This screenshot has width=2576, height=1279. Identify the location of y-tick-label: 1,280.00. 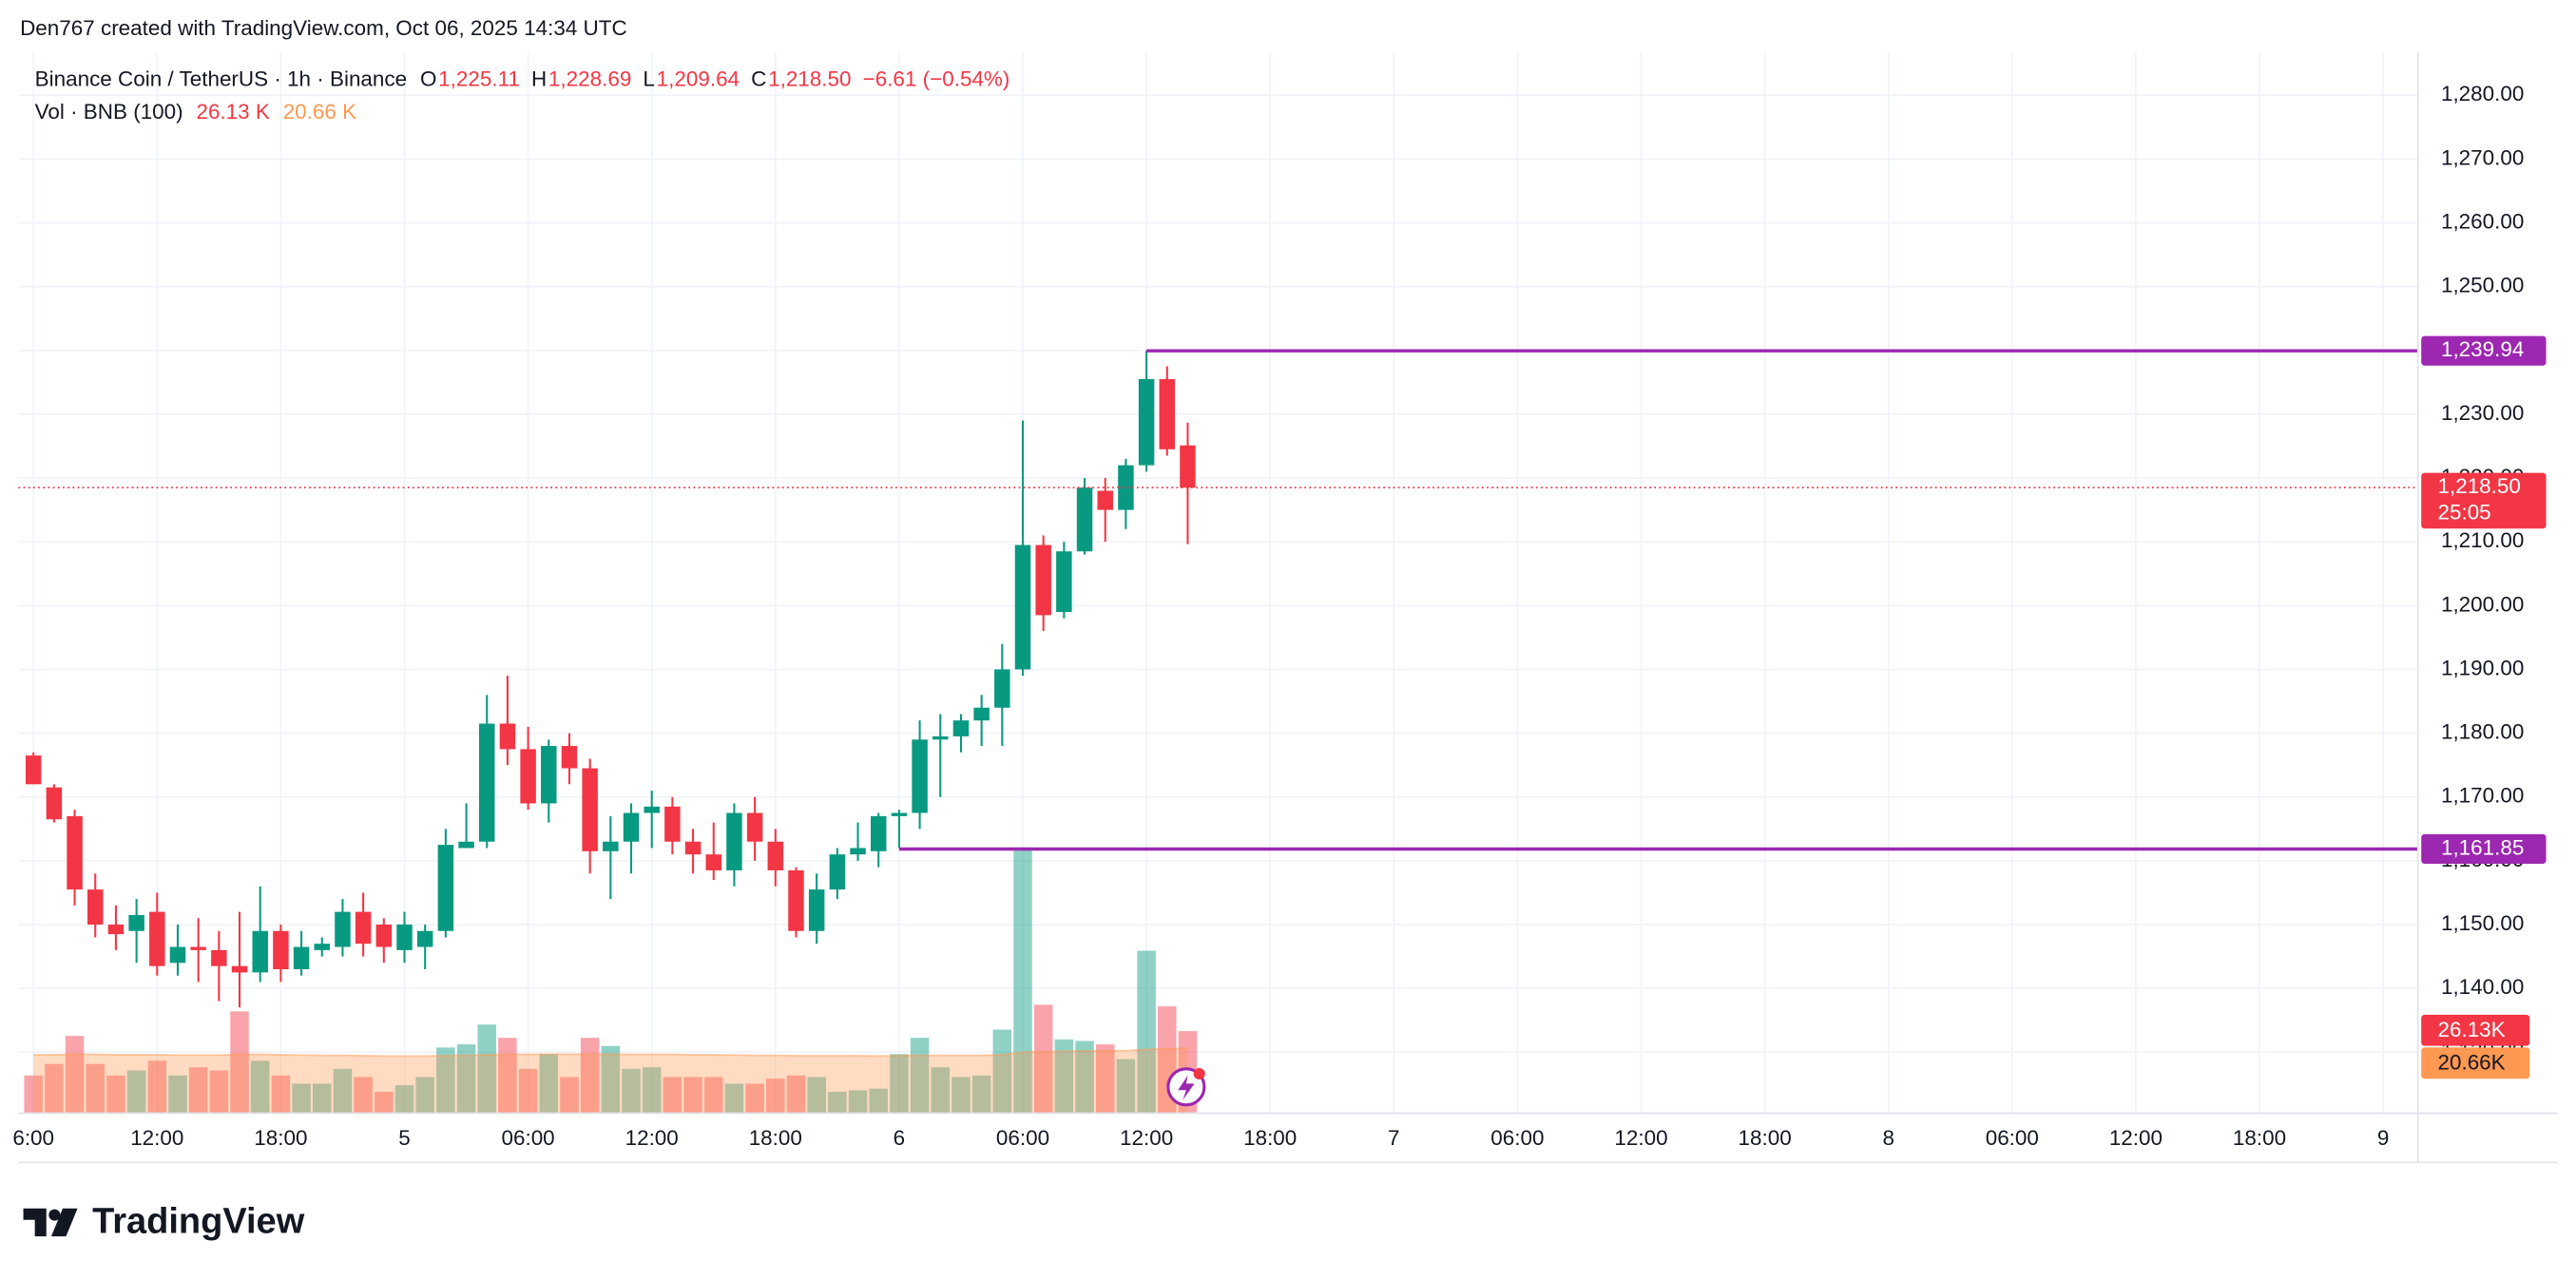
(2482, 93).